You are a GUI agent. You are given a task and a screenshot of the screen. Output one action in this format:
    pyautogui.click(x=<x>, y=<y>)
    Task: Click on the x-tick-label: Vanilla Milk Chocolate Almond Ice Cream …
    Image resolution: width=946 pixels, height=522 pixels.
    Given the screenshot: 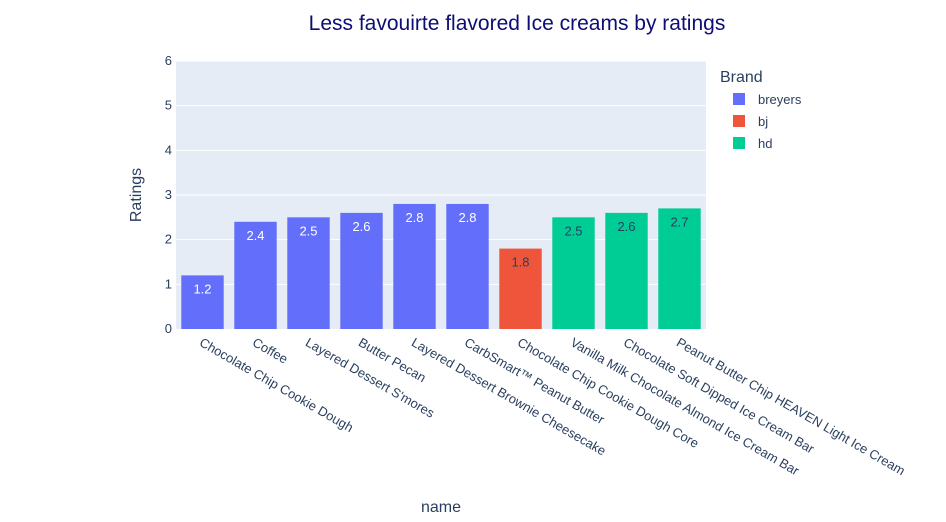 What is the action you would take?
    pyautogui.click(x=685, y=407)
    